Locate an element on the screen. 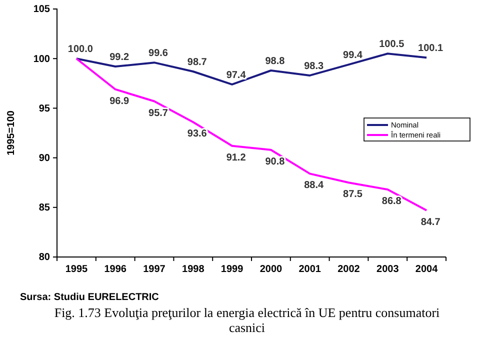  data-label: 100.0 is located at coordinates (81, 50).